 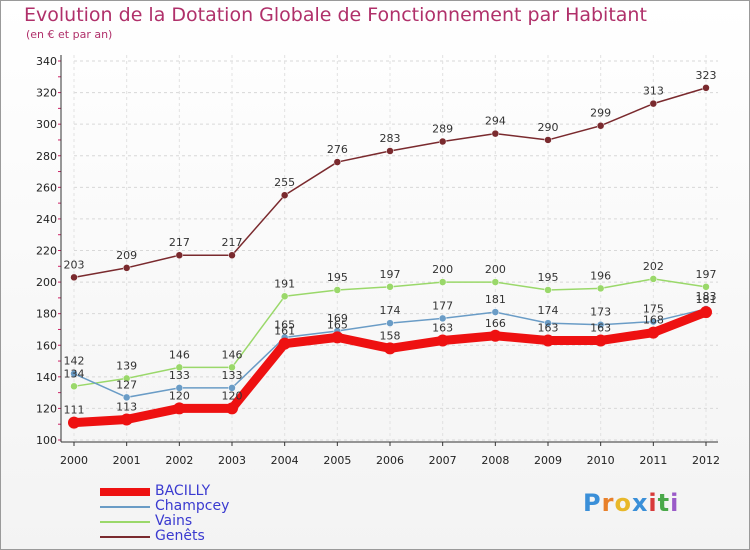 What do you see at coordinates (608, 503) in the screenshot?
I see `logo-letter: r` at bounding box center [608, 503].